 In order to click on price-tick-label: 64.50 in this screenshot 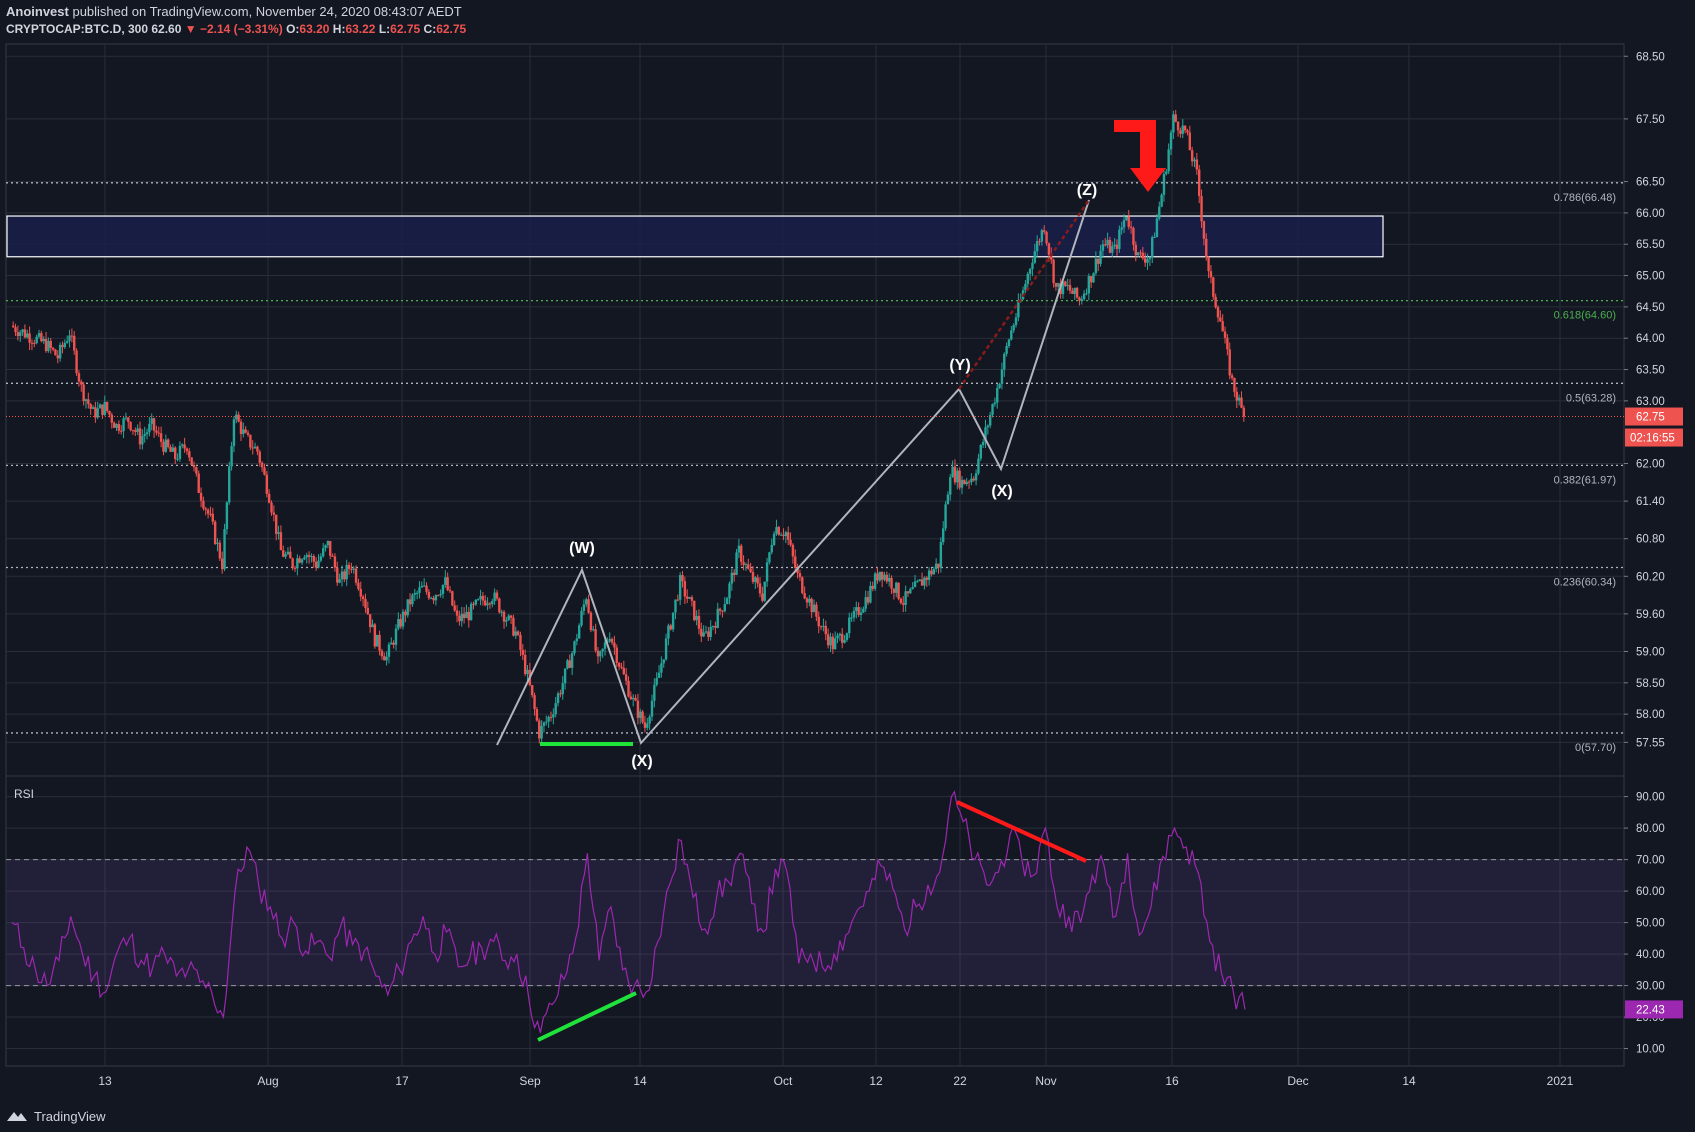, I will do `click(1650, 308)`.